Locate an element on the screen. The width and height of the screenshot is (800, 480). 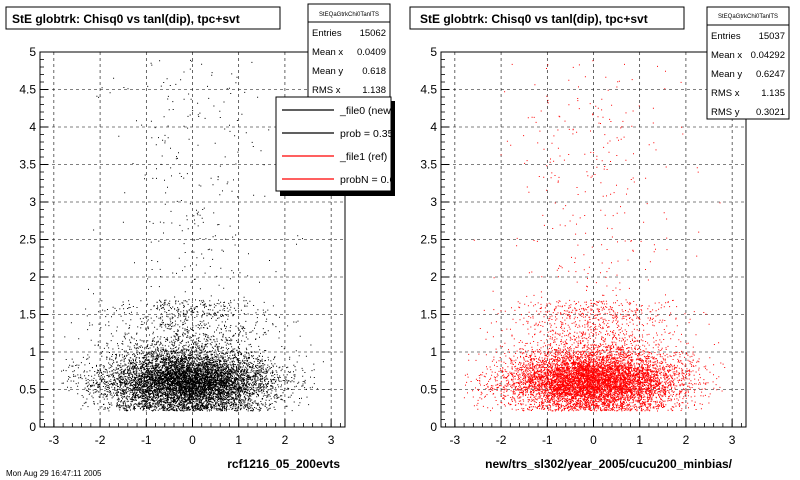
left-x-label: rcf1216_05_200evts is located at coordinates (283, 464).